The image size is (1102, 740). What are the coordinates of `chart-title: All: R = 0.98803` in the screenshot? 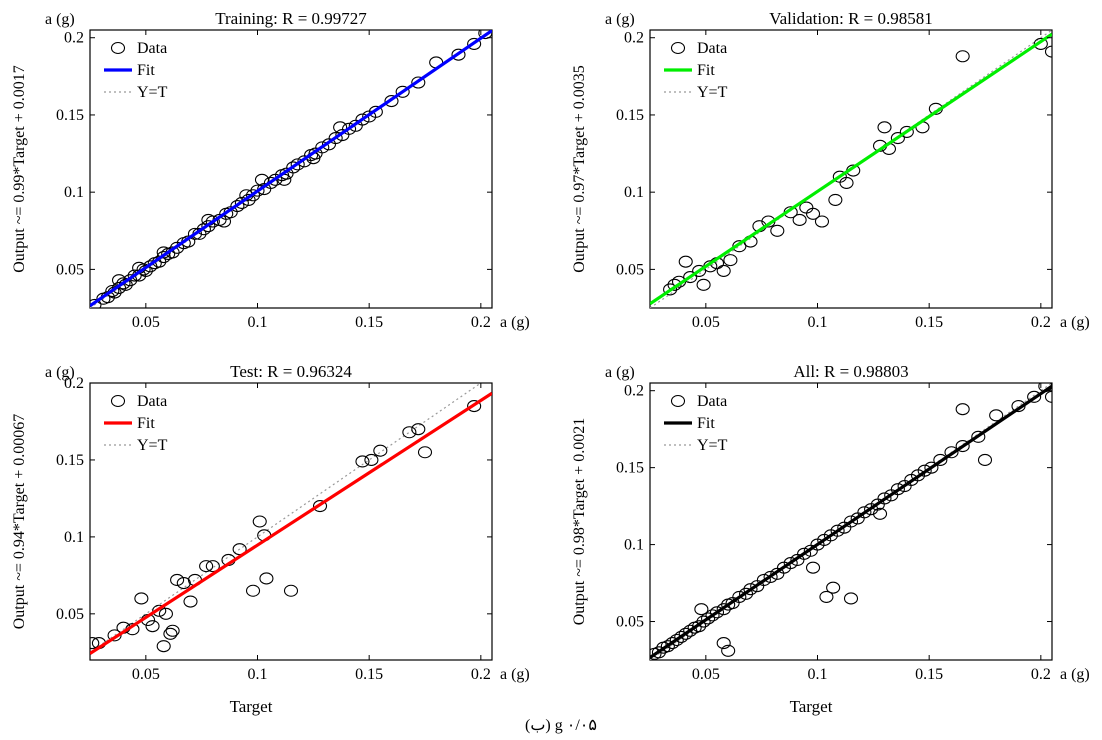 It's located at (850, 371).